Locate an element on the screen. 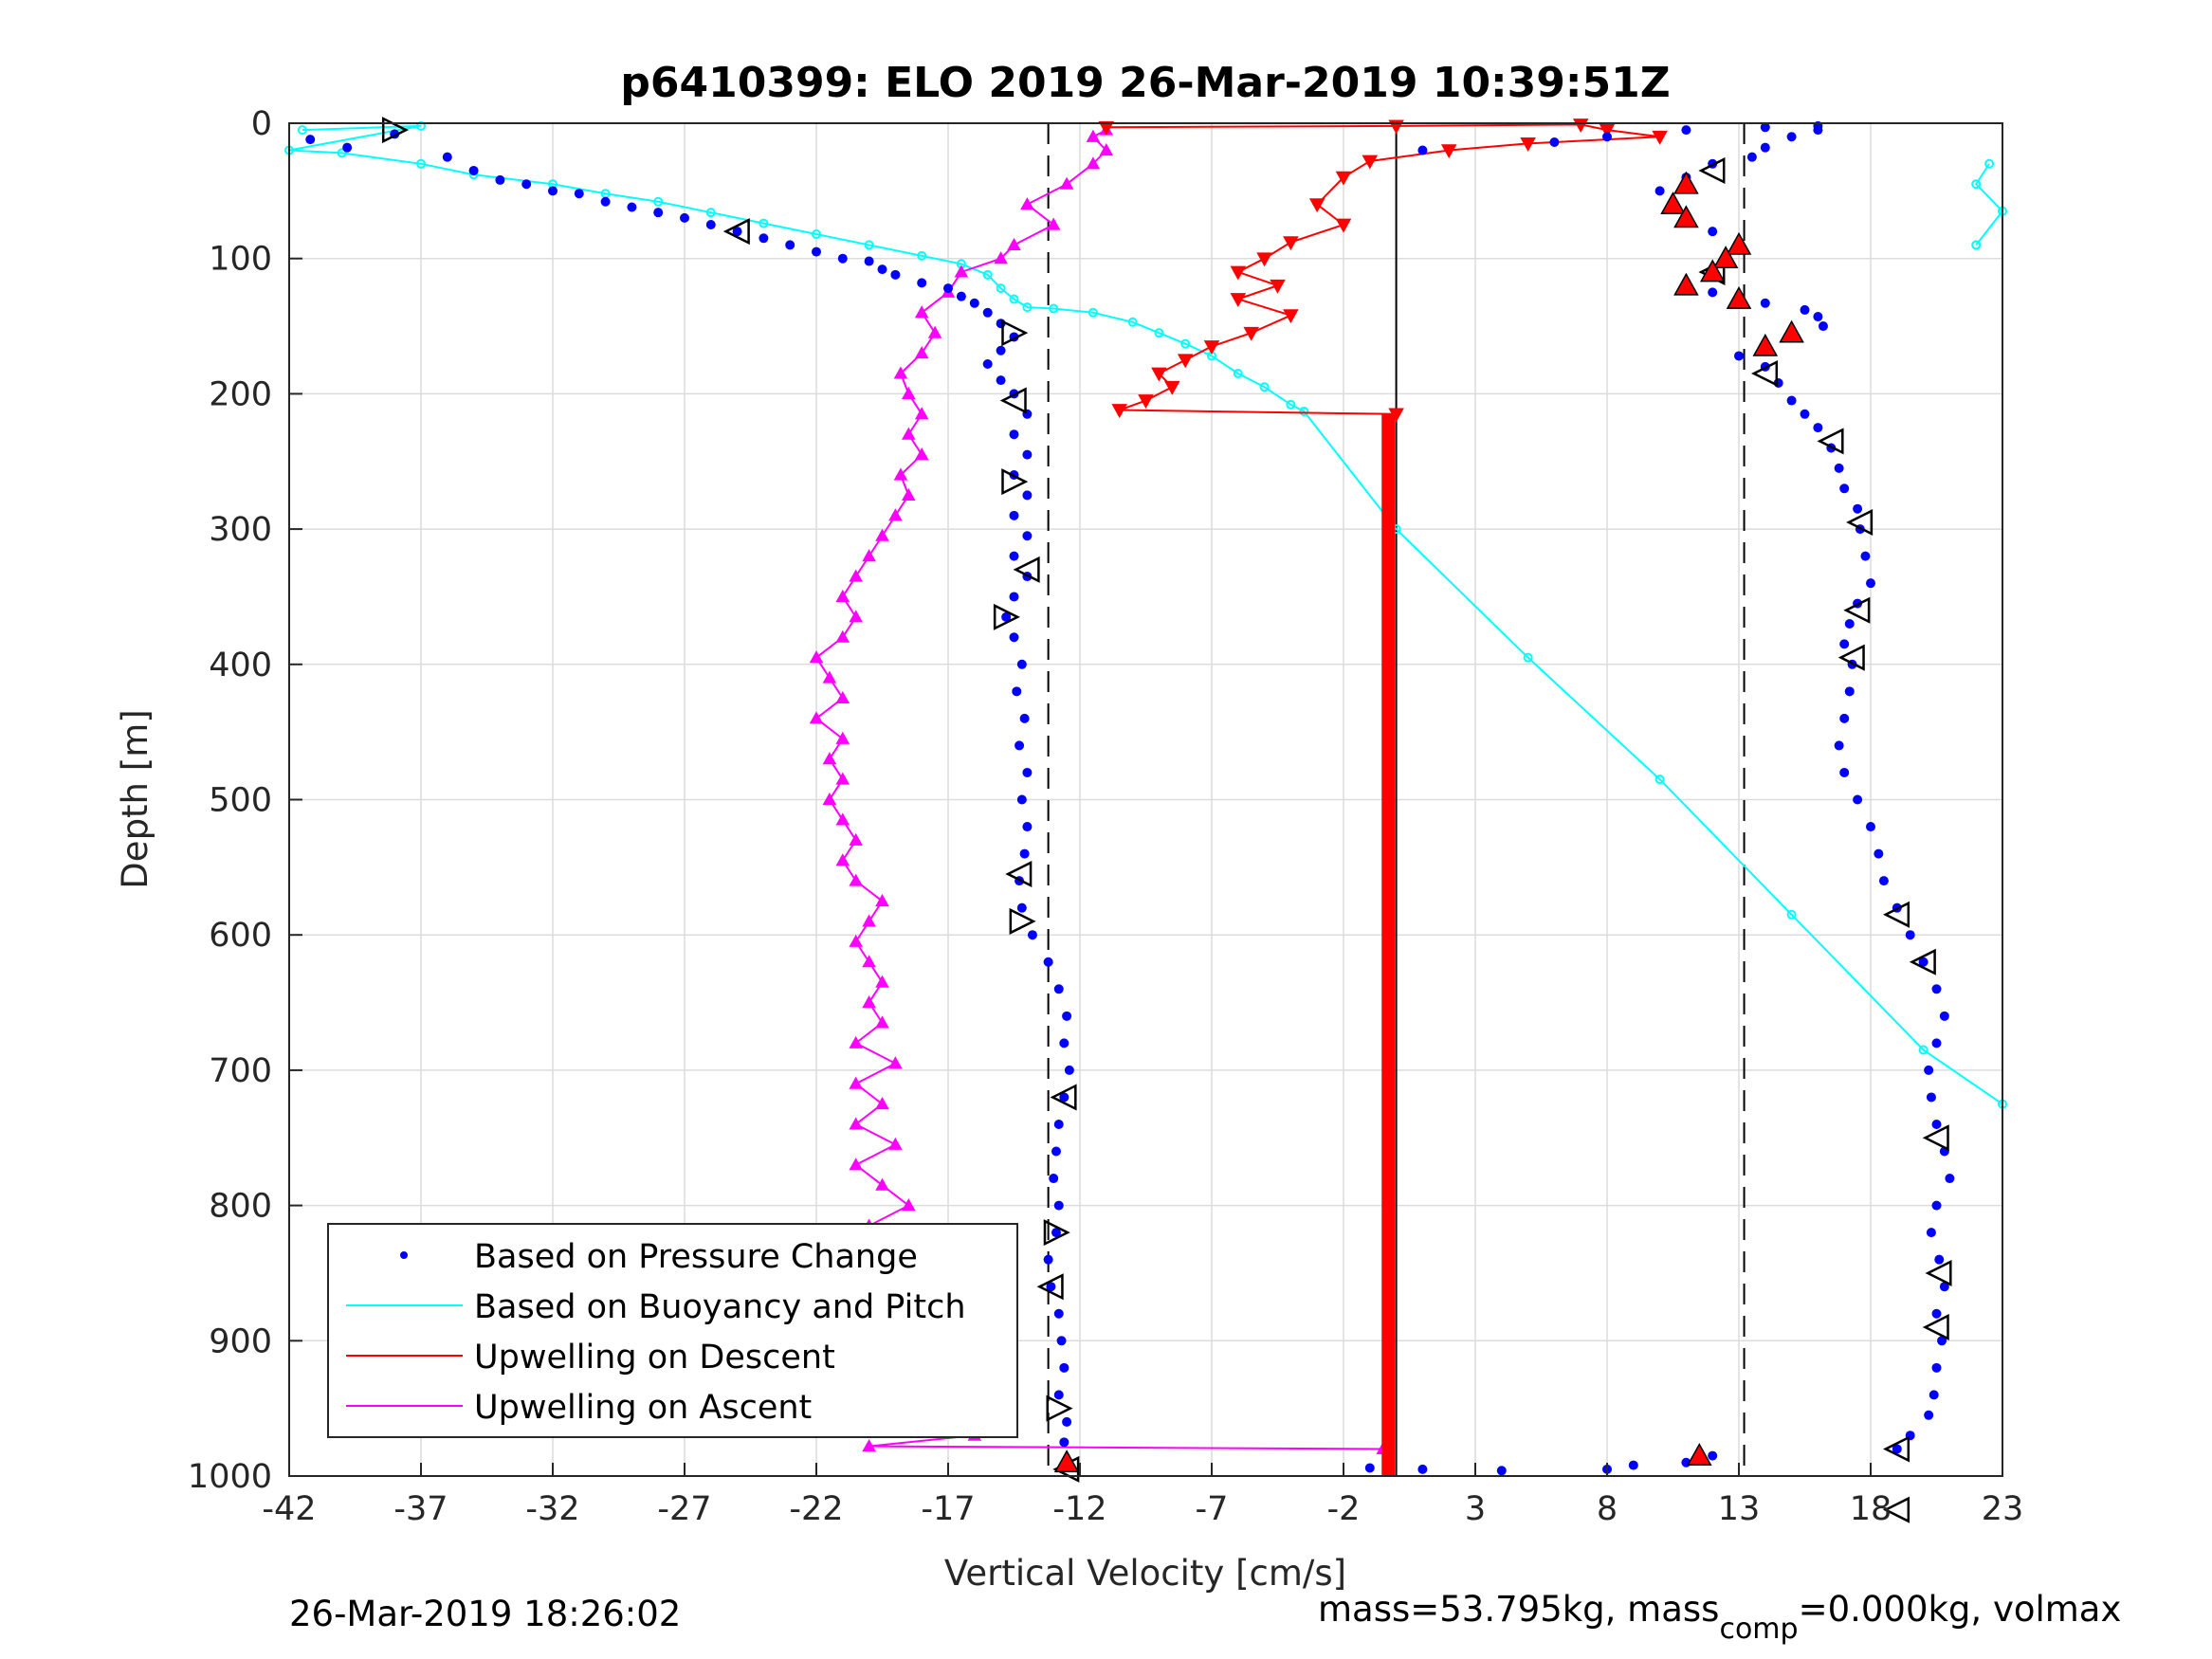  y-axis-ticks: 0 100 200 300 400 500 600 700 800 900 1000 is located at coordinates (245, 800).